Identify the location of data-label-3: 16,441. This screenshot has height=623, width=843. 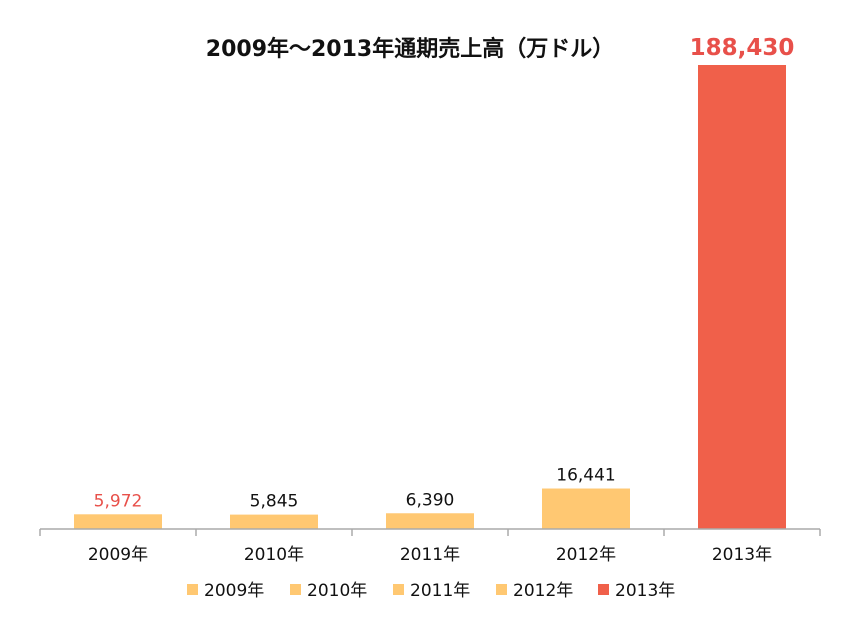
(585, 476).